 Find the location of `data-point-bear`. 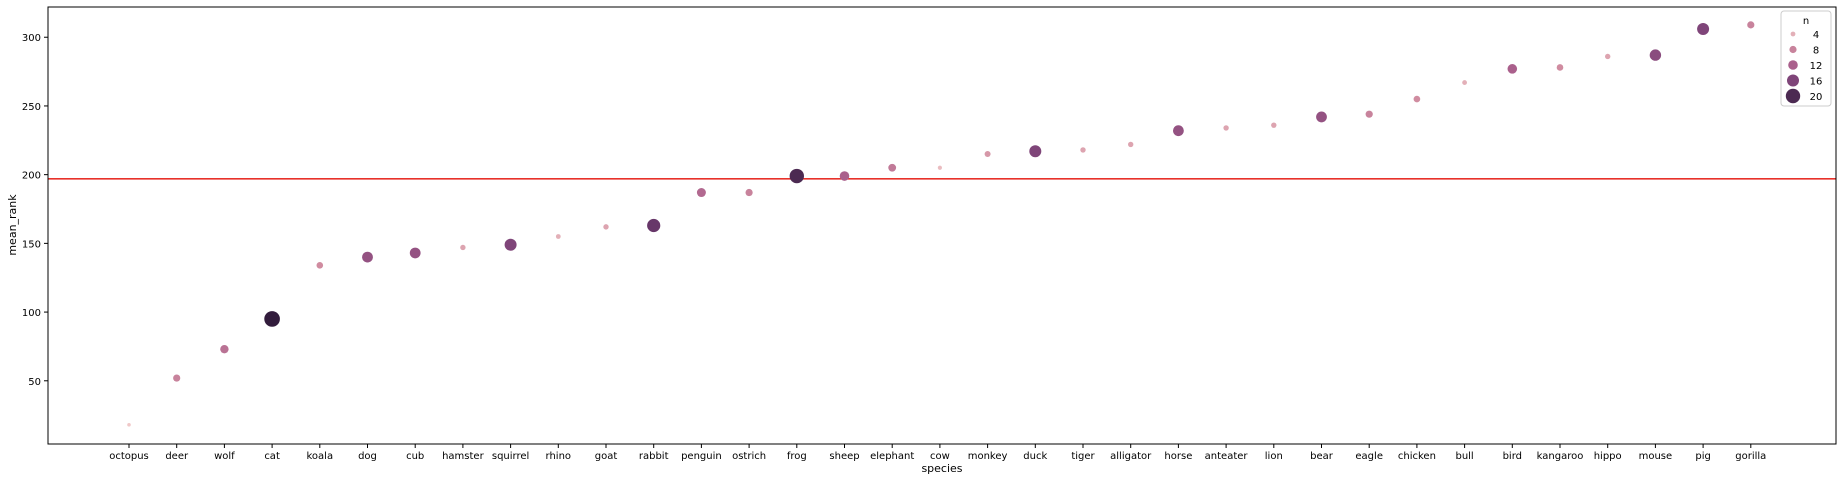

data-point-bear is located at coordinates (1321, 117).